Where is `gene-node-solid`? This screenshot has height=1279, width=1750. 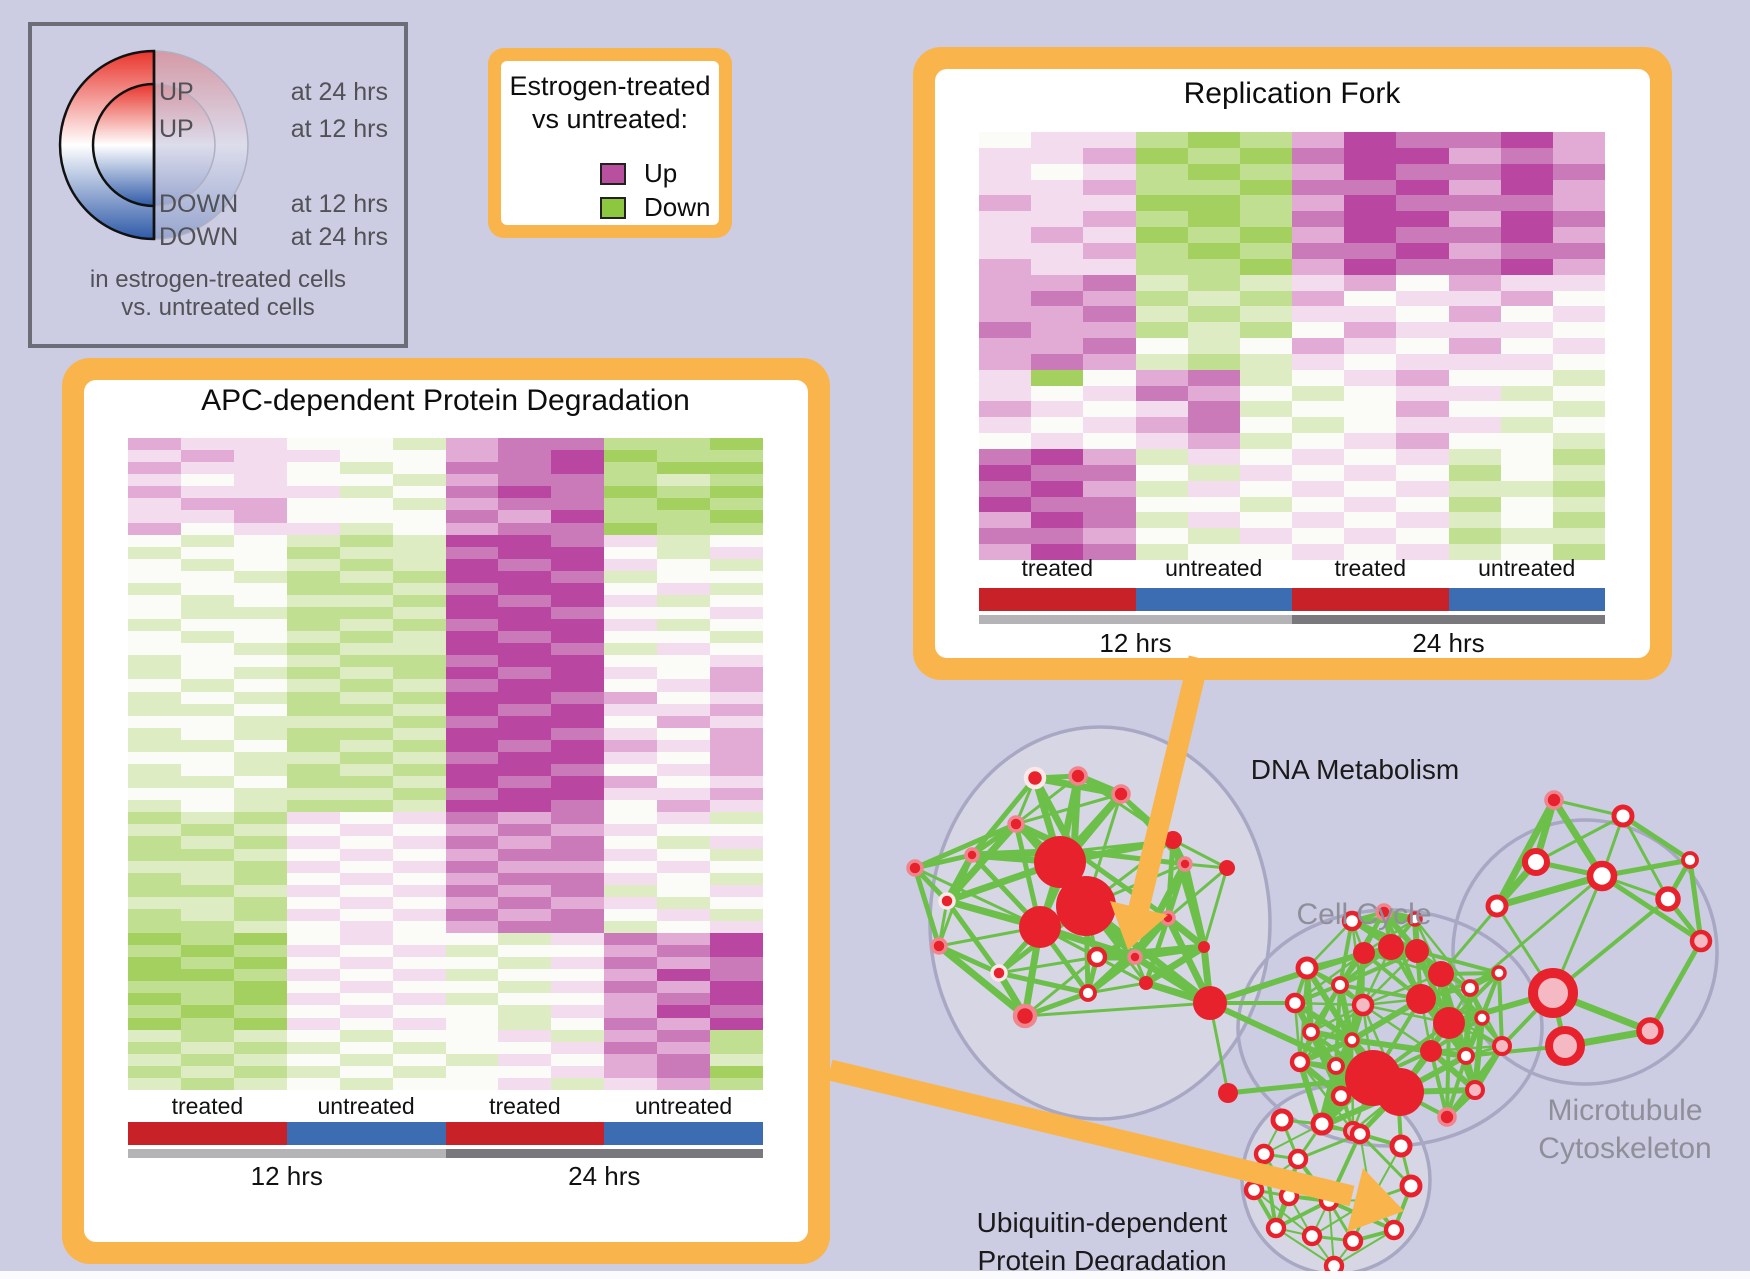 gene-node-solid is located at coordinates (1204, 947).